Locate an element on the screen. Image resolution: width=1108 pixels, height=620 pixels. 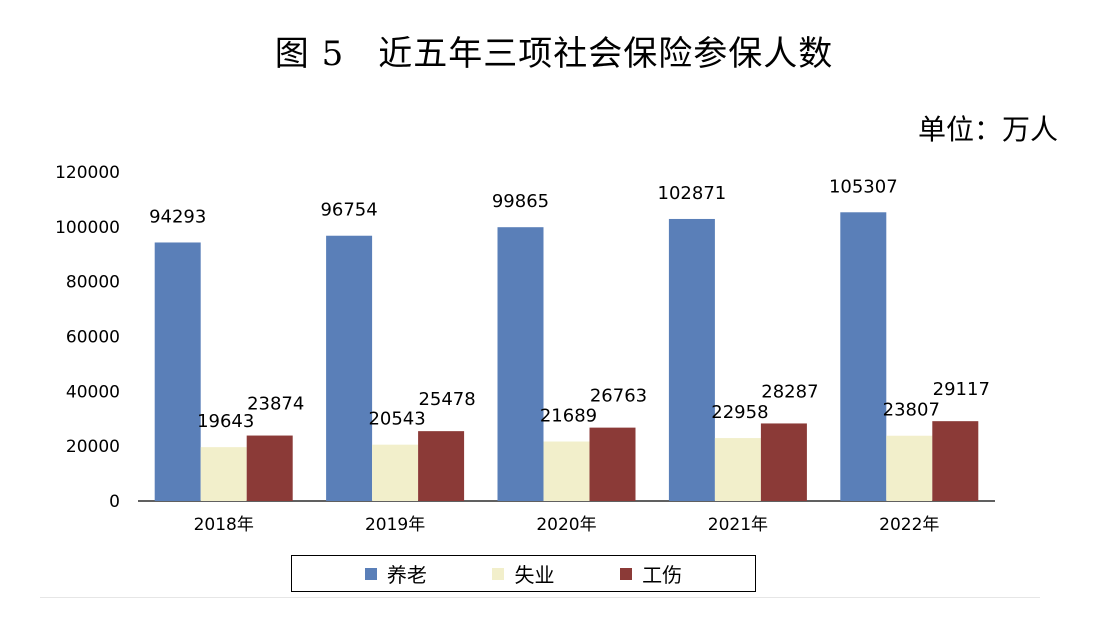
data-label: 28287 is located at coordinates (789, 391).